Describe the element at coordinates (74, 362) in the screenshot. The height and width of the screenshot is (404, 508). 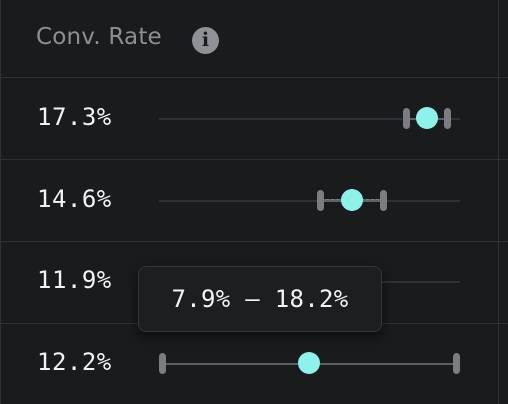
I see `conversion-rate-value: 12.2%` at that location.